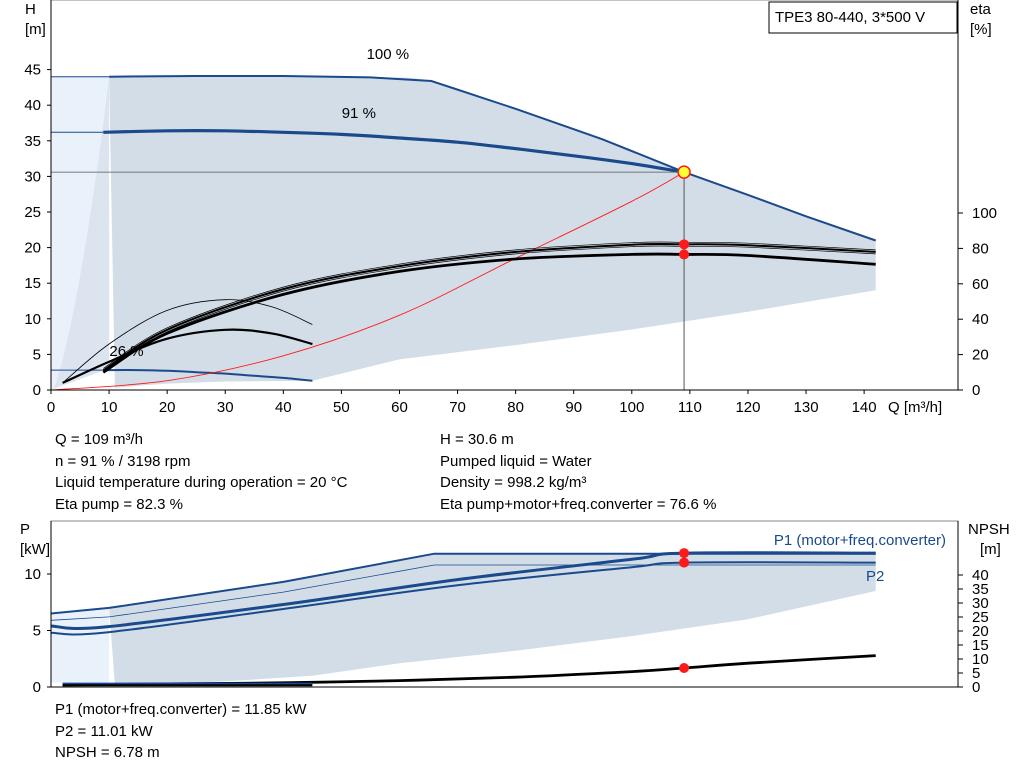 This screenshot has width=1024, height=781. Describe the element at coordinates (477, 439) in the screenshot. I see `info-h: H = 30.6 m` at that location.